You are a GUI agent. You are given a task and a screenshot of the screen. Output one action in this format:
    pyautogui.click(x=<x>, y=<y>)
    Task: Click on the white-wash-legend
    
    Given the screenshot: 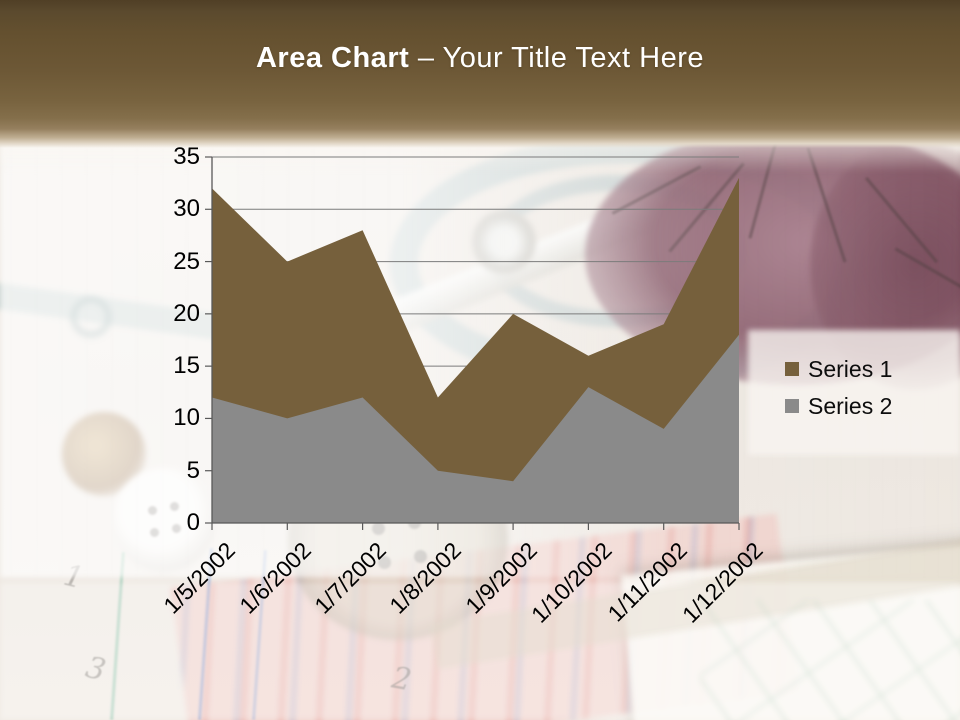 What is the action you would take?
    pyautogui.click(x=854, y=392)
    